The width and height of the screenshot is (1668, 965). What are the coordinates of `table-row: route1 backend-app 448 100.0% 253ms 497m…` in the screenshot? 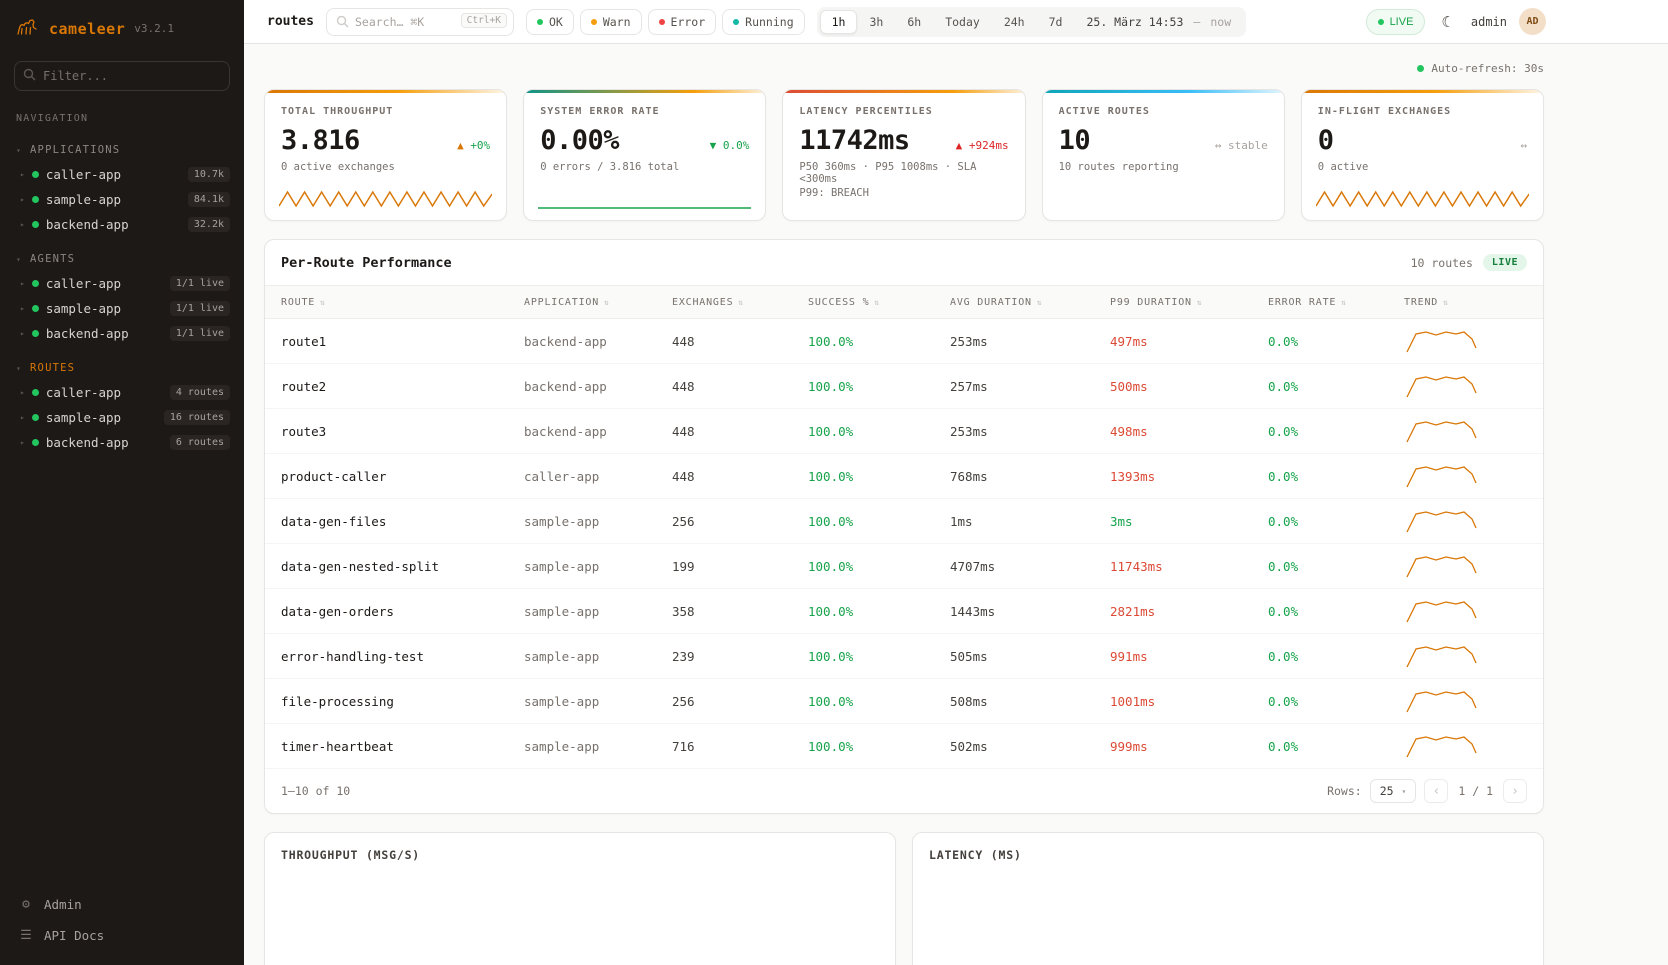 It's located at (904, 341).